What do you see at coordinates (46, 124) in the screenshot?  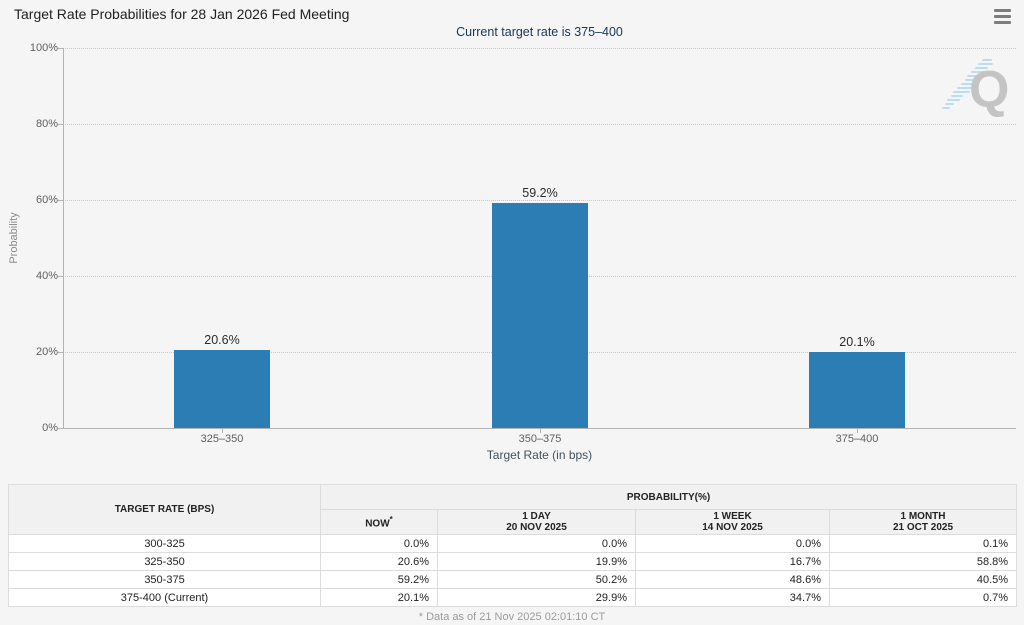 I see `y-tick-label: 80%` at bounding box center [46, 124].